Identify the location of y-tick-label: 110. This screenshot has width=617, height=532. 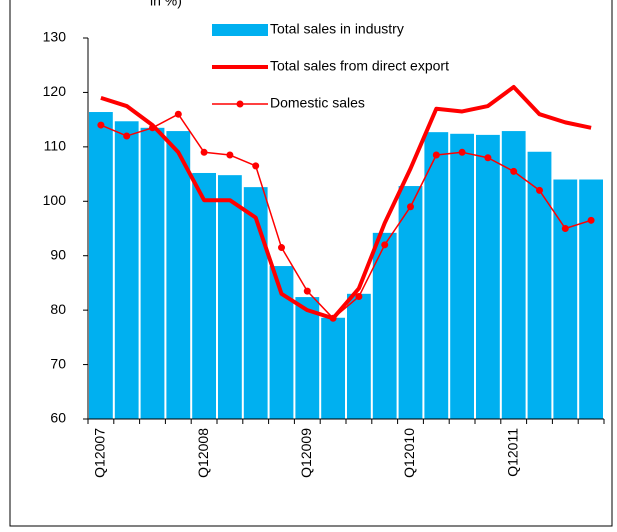
(55, 146).